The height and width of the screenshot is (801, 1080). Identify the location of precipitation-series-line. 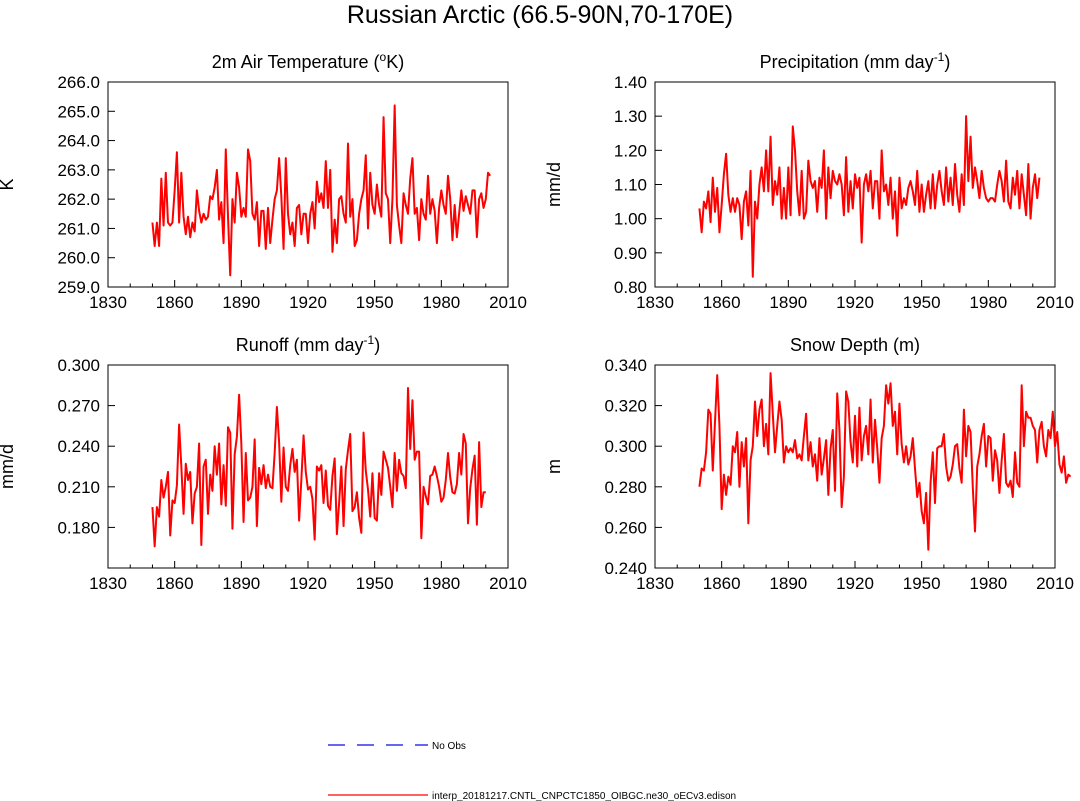
(869, 196).